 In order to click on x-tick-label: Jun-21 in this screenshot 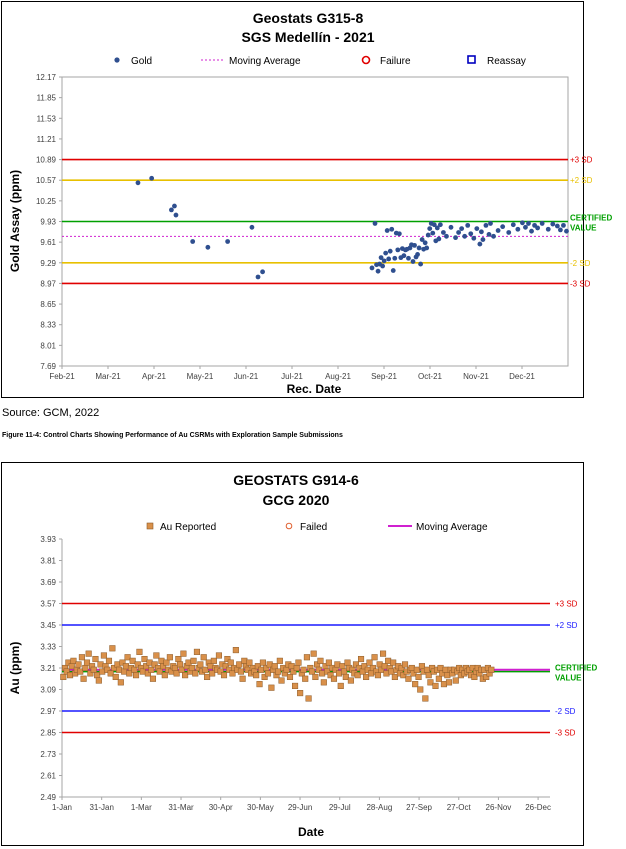, I will do `click(246, 376)`.